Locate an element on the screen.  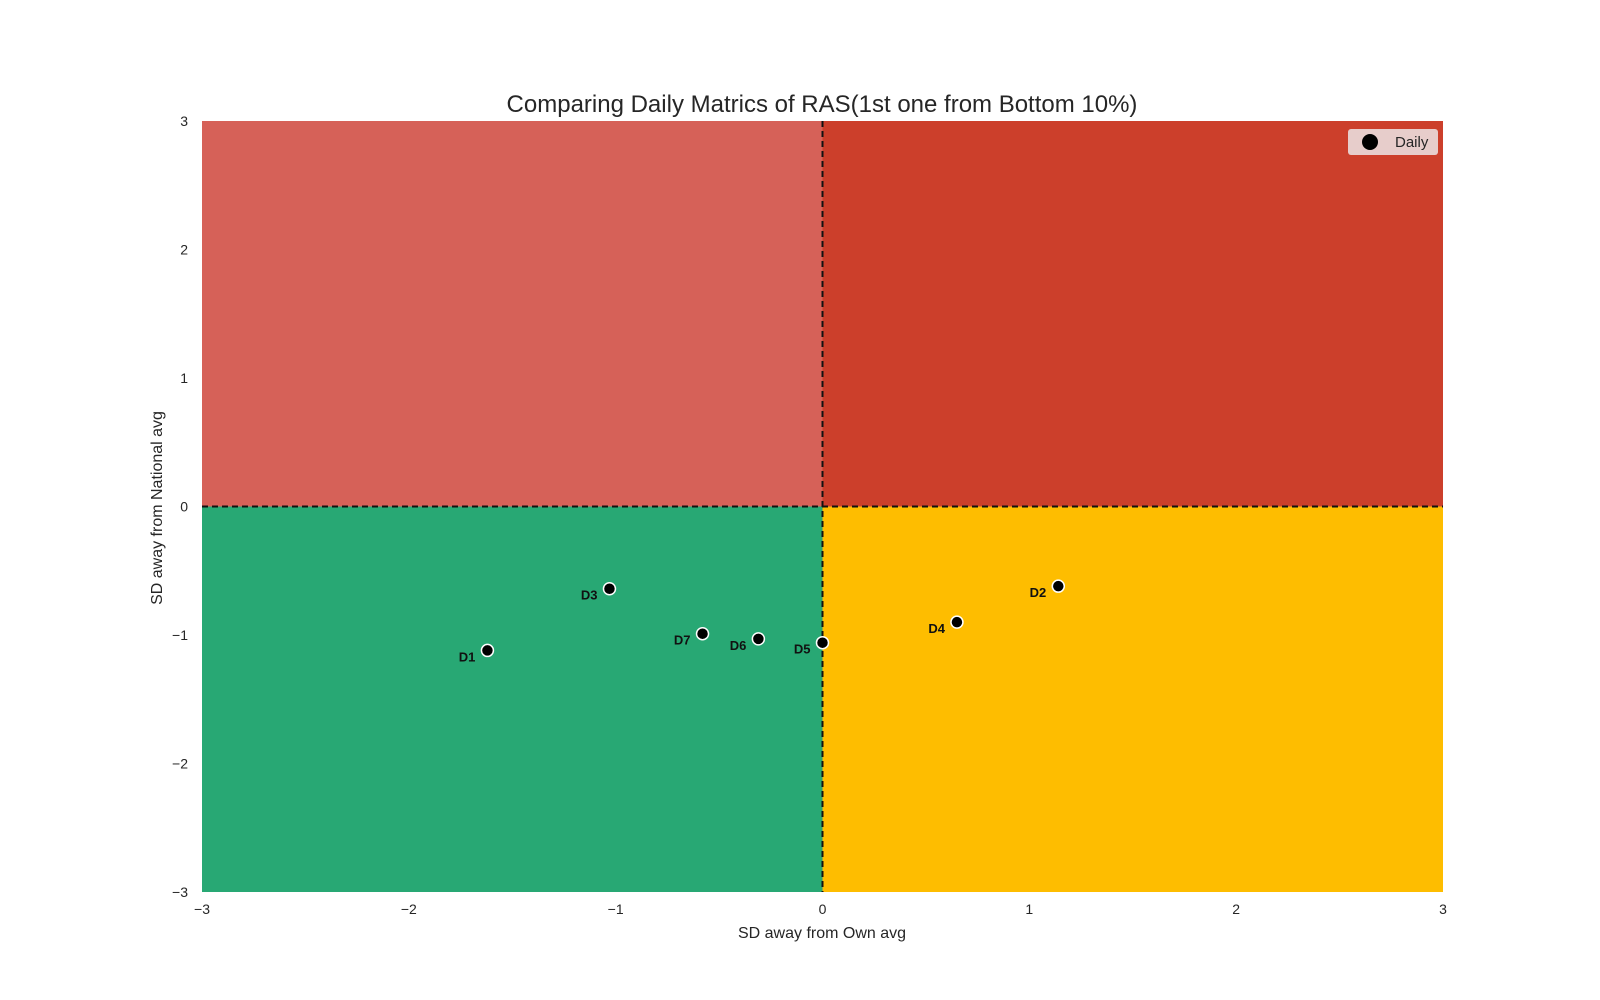
legend: Daily is located at coordinates (1393, 142).